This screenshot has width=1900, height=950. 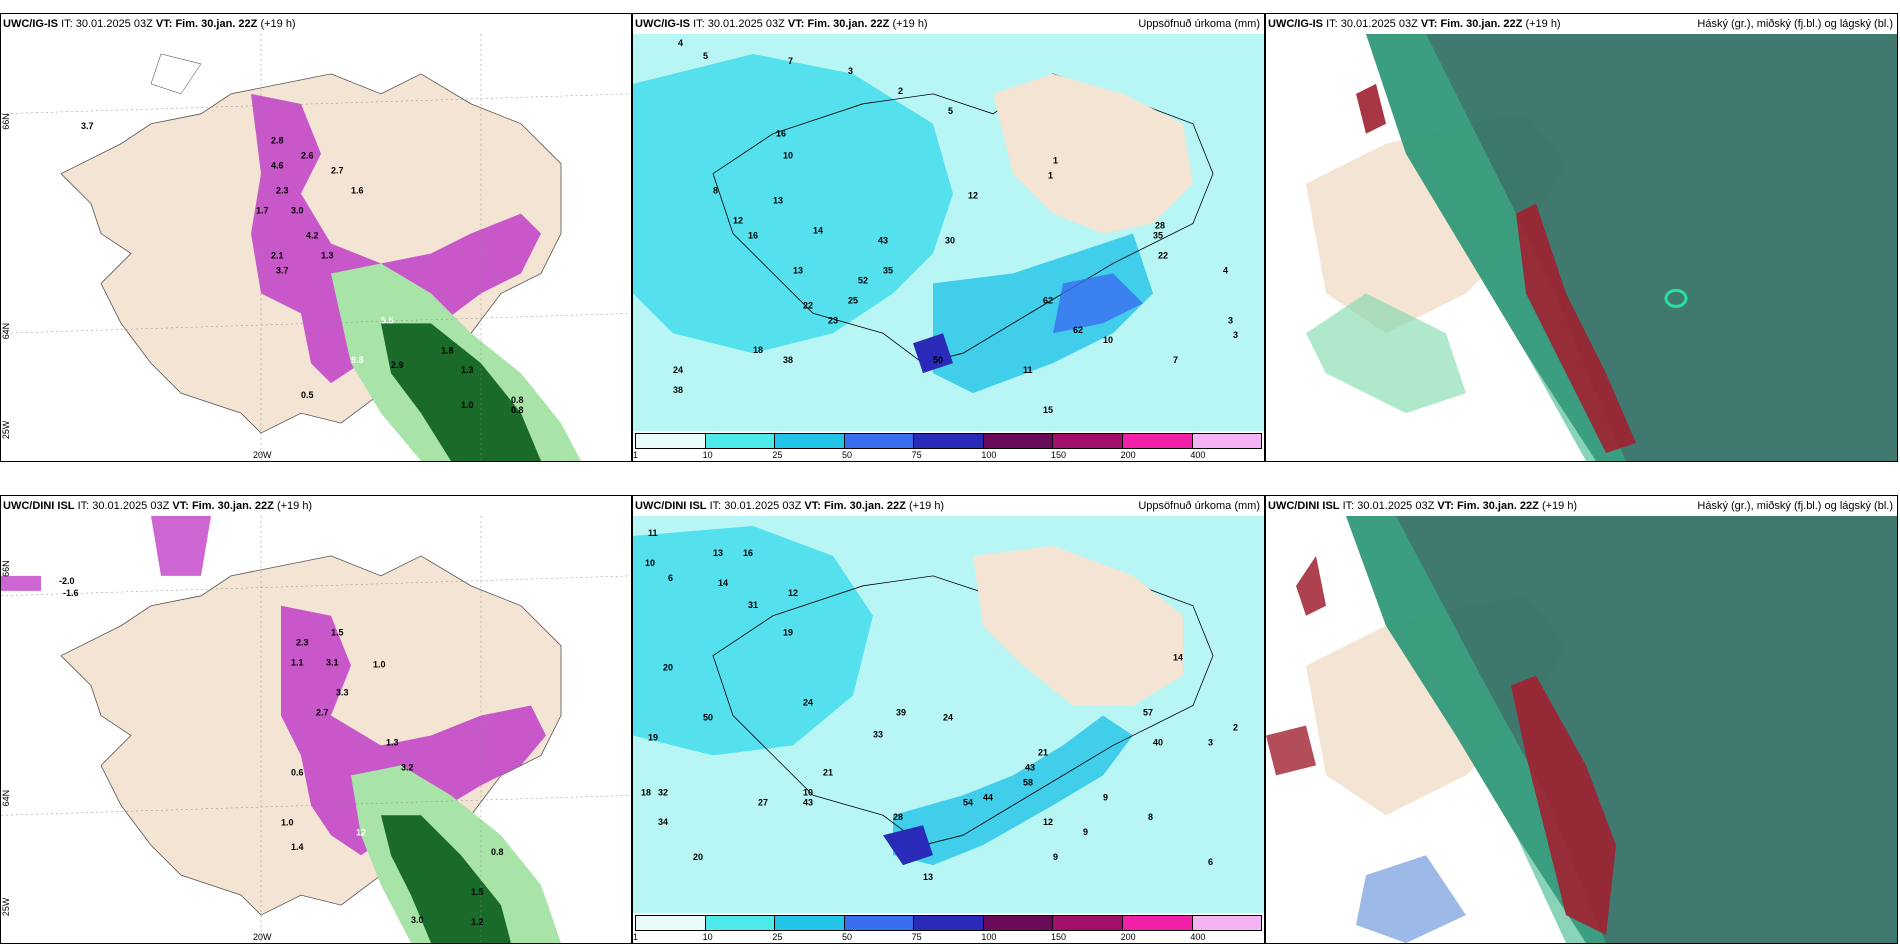 What do you see at coordinates (327, 255) in the screenshot?
I see `value-label: 1.3` at bounding box center [327, 255].